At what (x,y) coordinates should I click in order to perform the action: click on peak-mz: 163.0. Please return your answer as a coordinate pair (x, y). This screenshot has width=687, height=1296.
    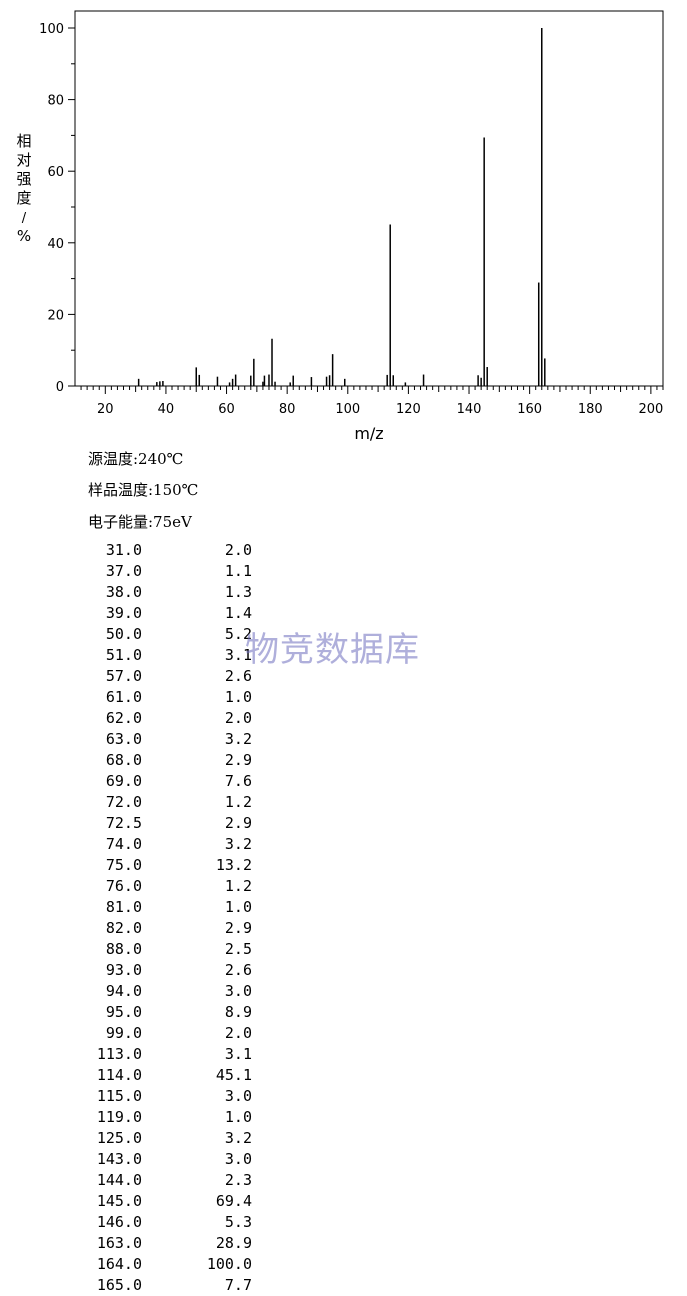
    Looking at the image, I should click on (119, 1243).